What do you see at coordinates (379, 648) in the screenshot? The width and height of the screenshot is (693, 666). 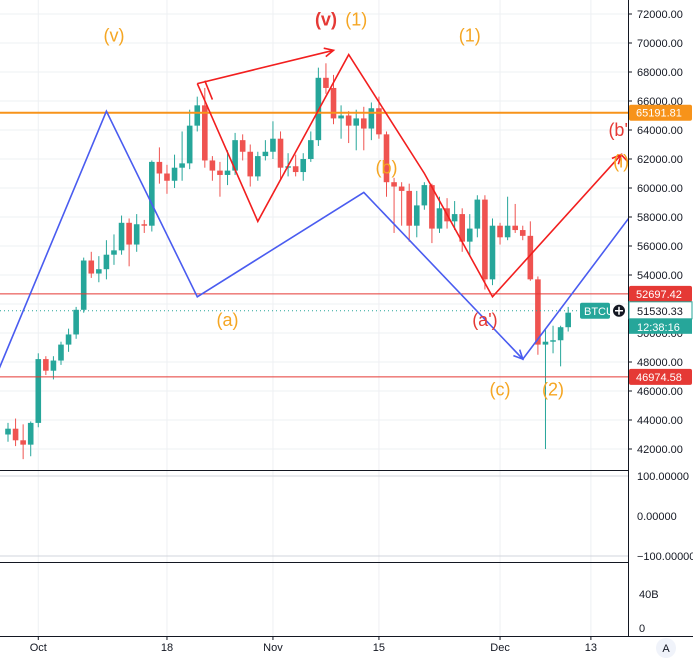 I see `time-tick-label: 15` at bounding box center [379, 648].